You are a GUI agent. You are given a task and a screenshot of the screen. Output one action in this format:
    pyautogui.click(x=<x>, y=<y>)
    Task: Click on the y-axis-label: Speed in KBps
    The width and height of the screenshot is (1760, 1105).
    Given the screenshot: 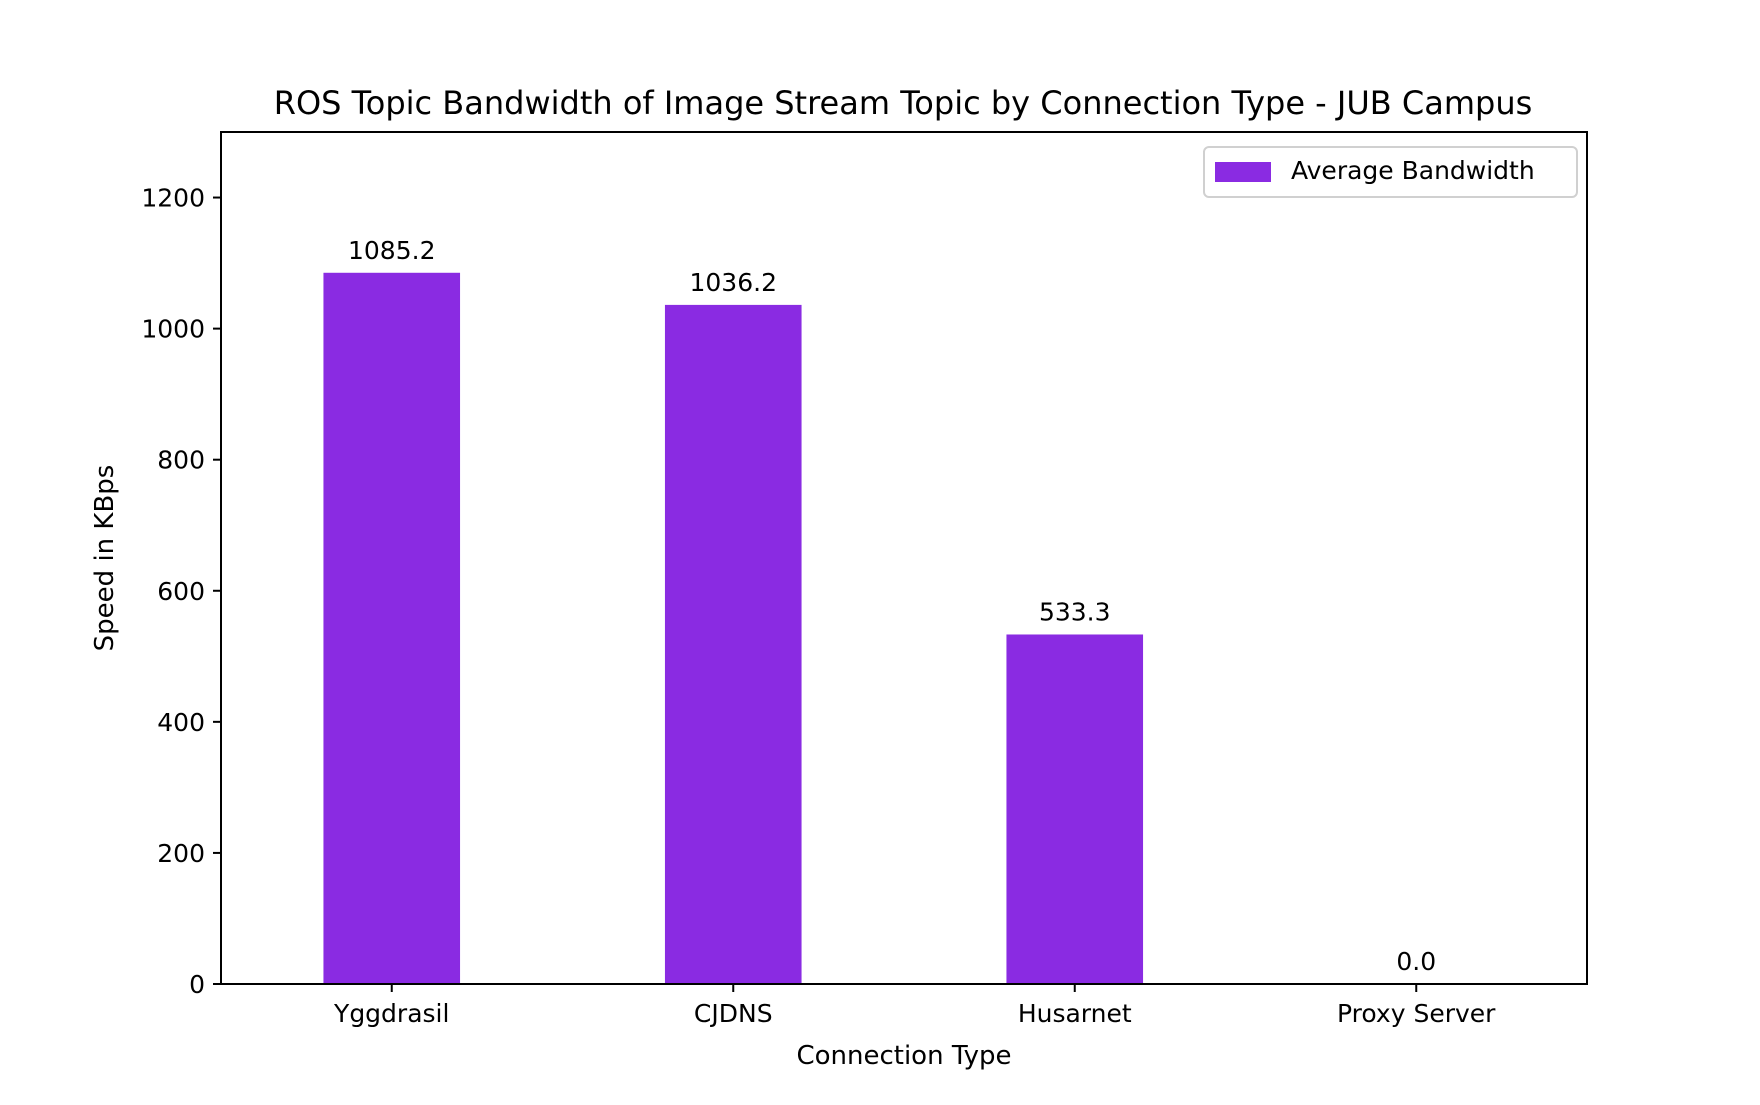 What is the action you would take?
    pyautogui.click(x=105, y=558)
    